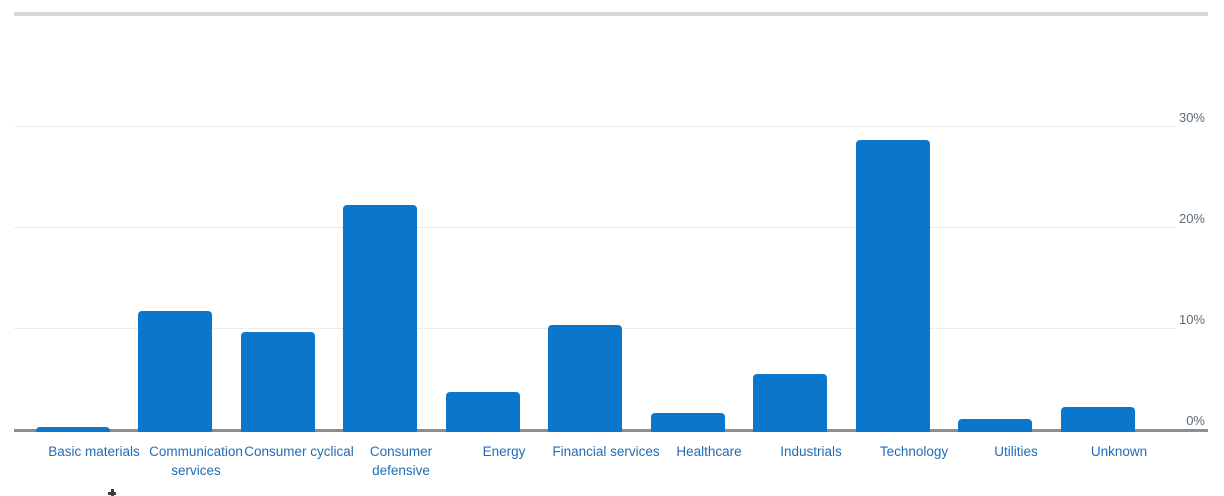 This screenshot has height=496, width=1224. I want to click on bar-financial-services, so click(585, 378).